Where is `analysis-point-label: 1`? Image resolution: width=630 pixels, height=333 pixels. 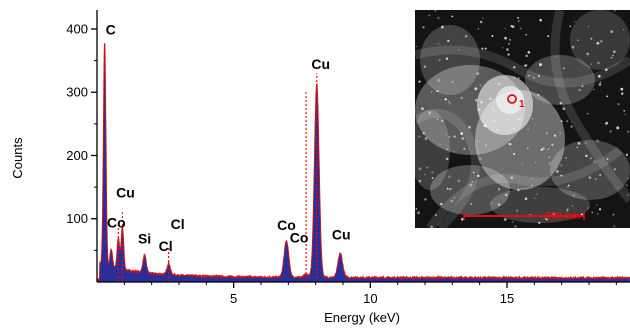 analysis-point-label: 1 is located at coordinates (522, 104).